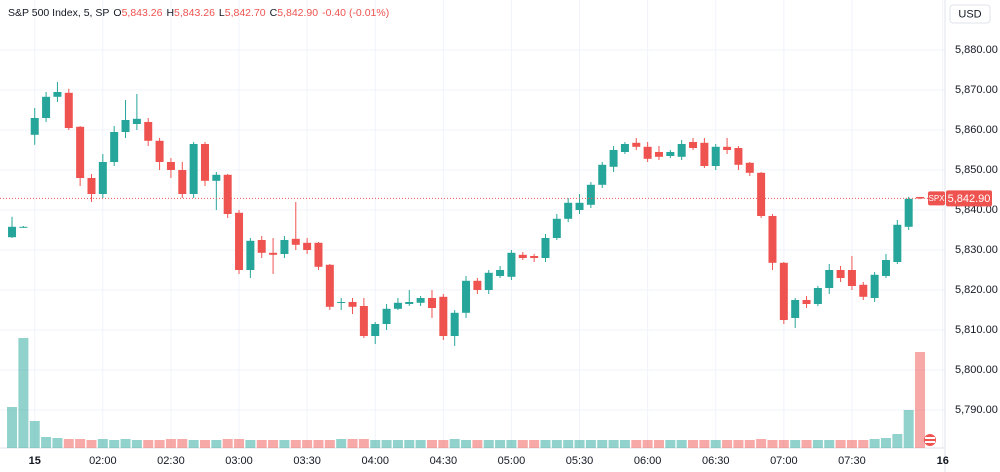 The image size is (1000, 472). I want to click on y-tick-label: 5,830.00, so click(976, 250).